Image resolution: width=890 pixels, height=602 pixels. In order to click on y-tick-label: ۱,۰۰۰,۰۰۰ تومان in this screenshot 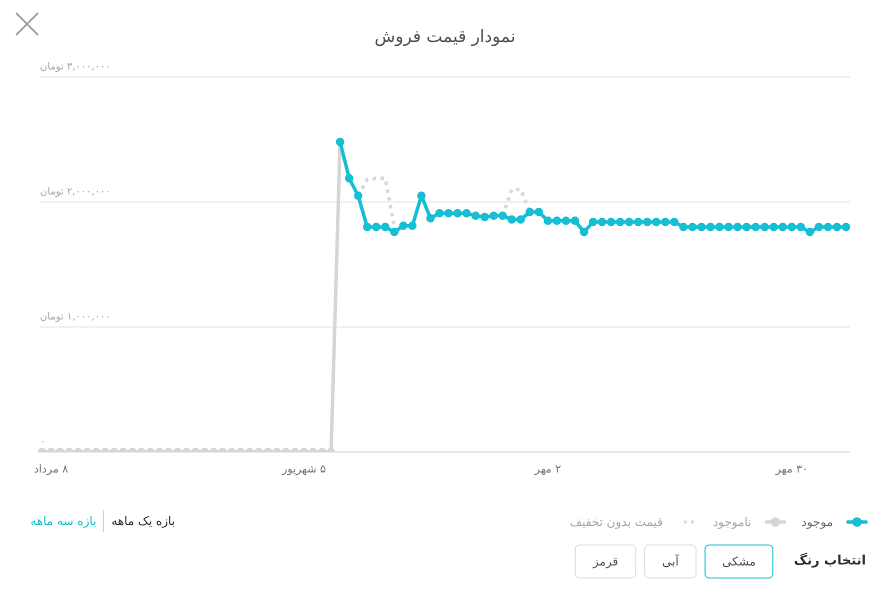, I will do `click(75, 317)`.